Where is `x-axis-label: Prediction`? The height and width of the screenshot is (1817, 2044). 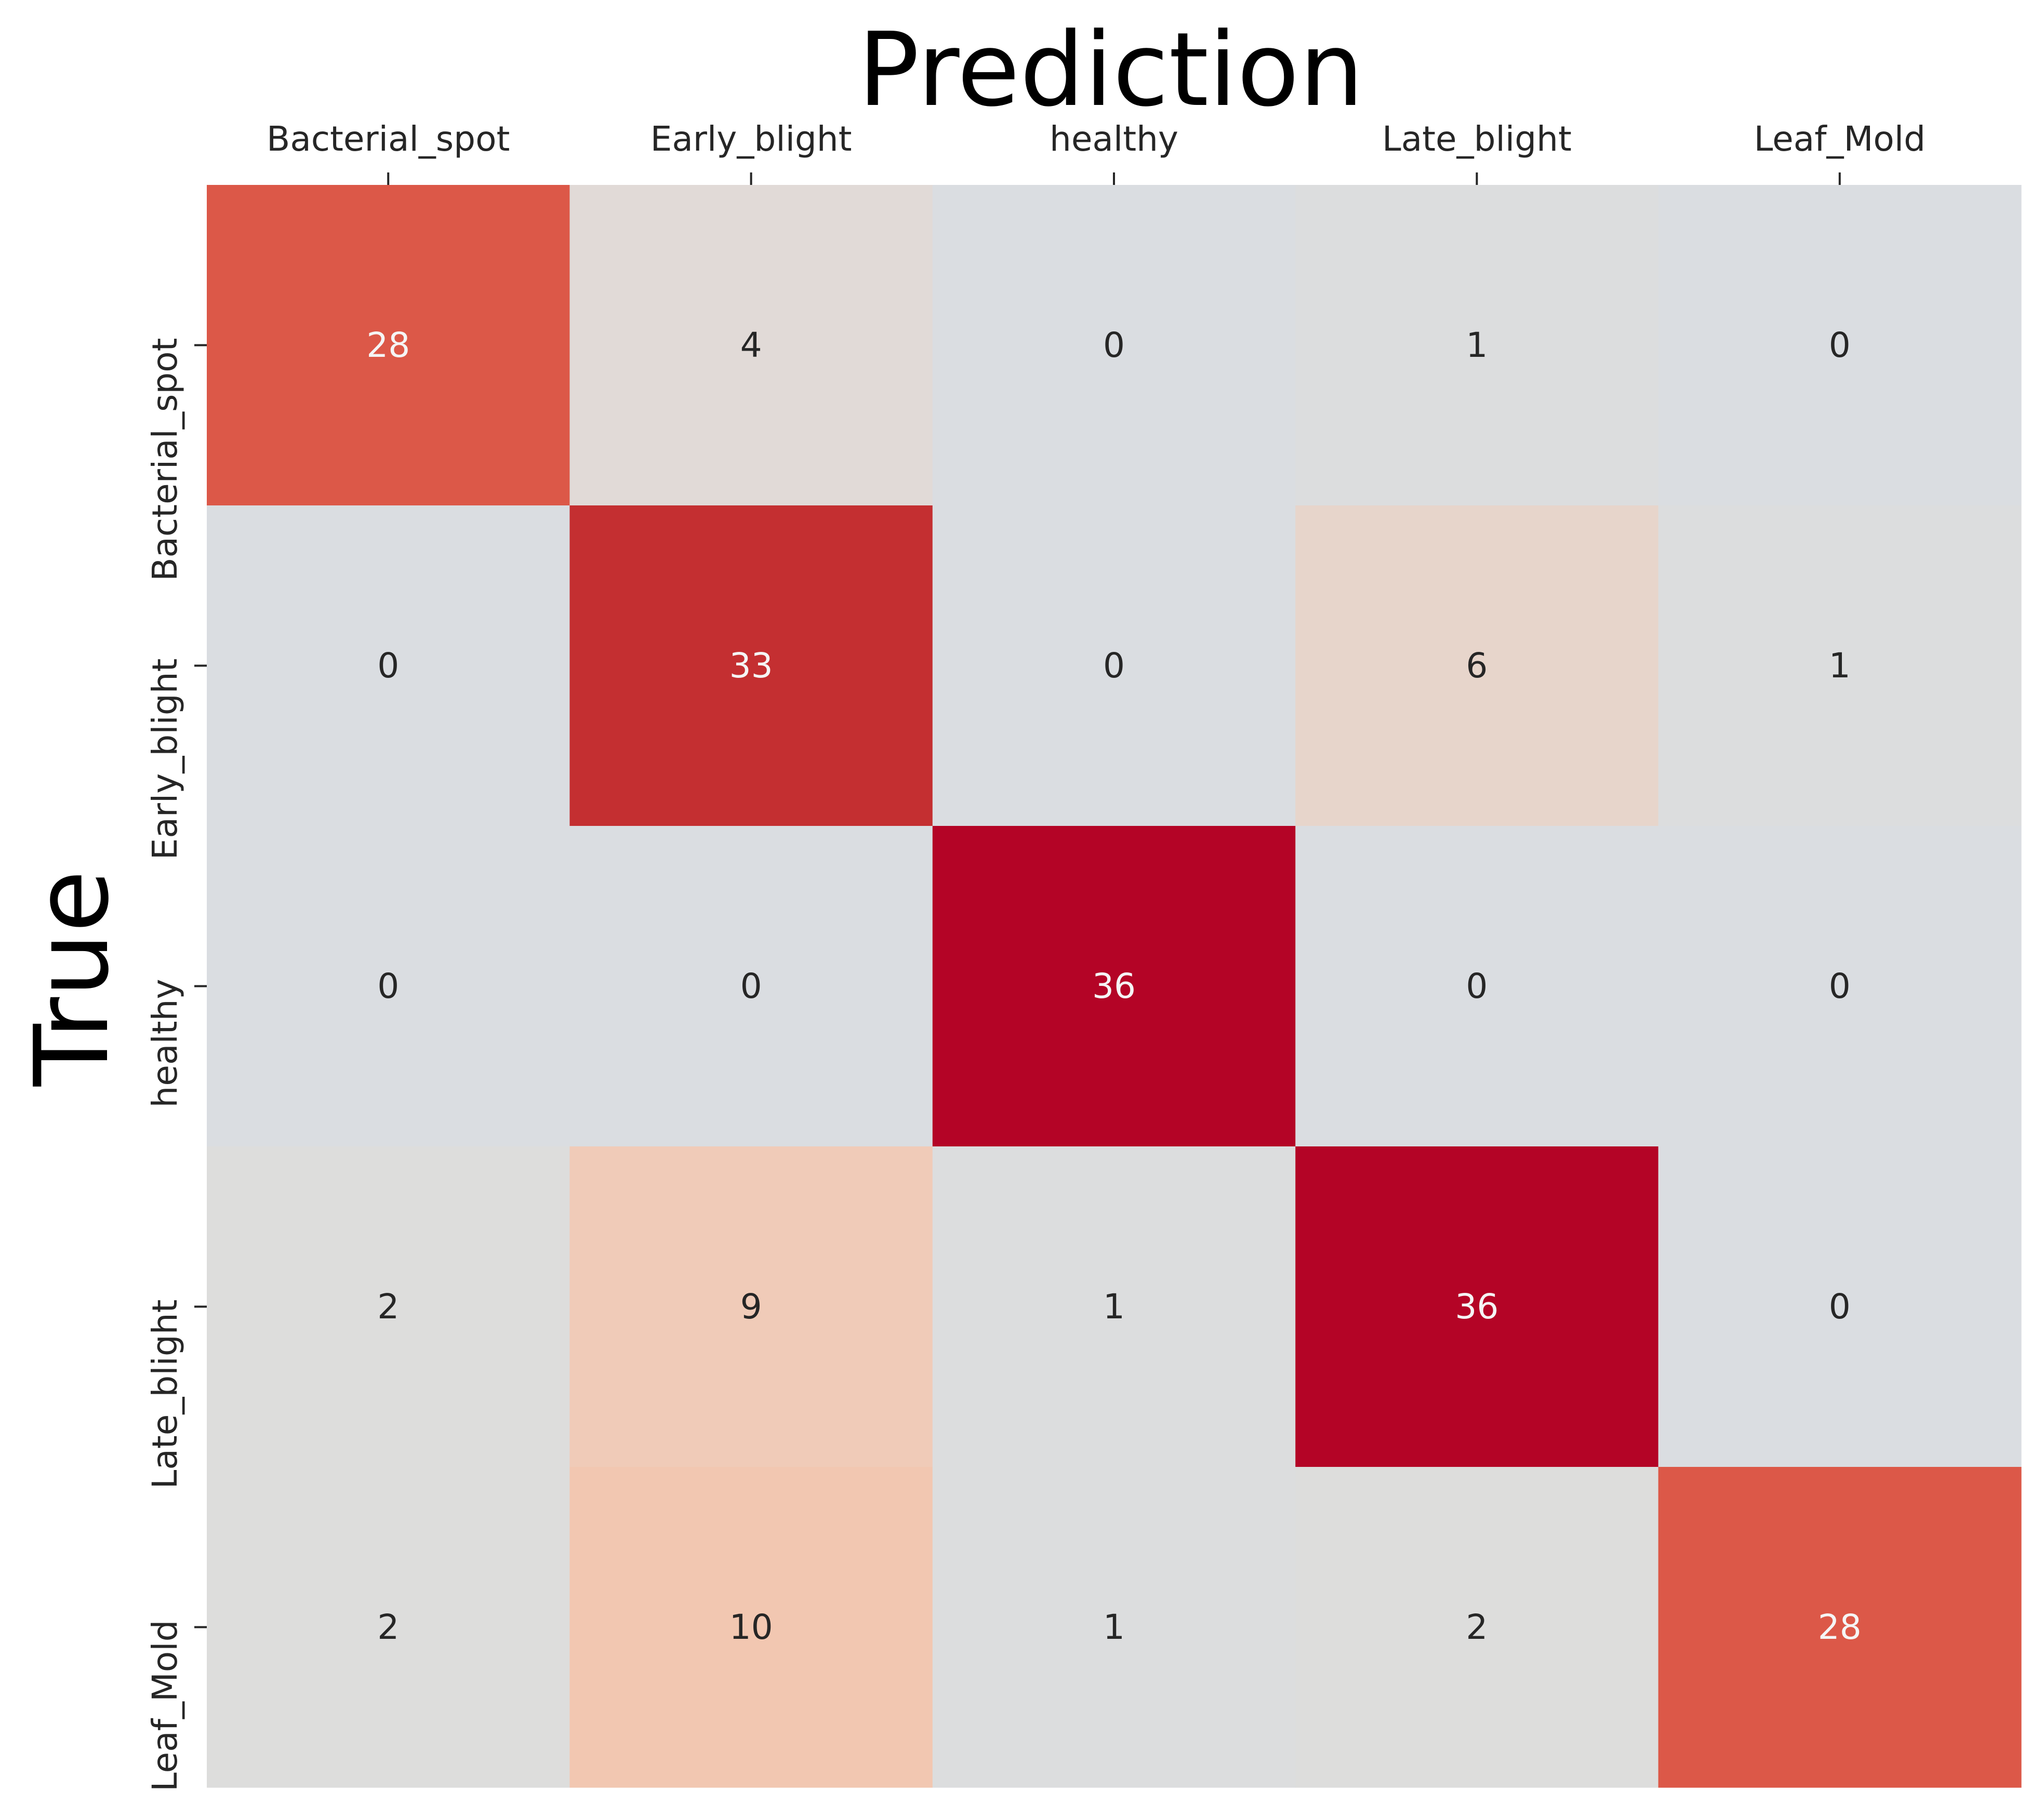
x-axis-label: Prediction is located at coordinates (1111, 70).